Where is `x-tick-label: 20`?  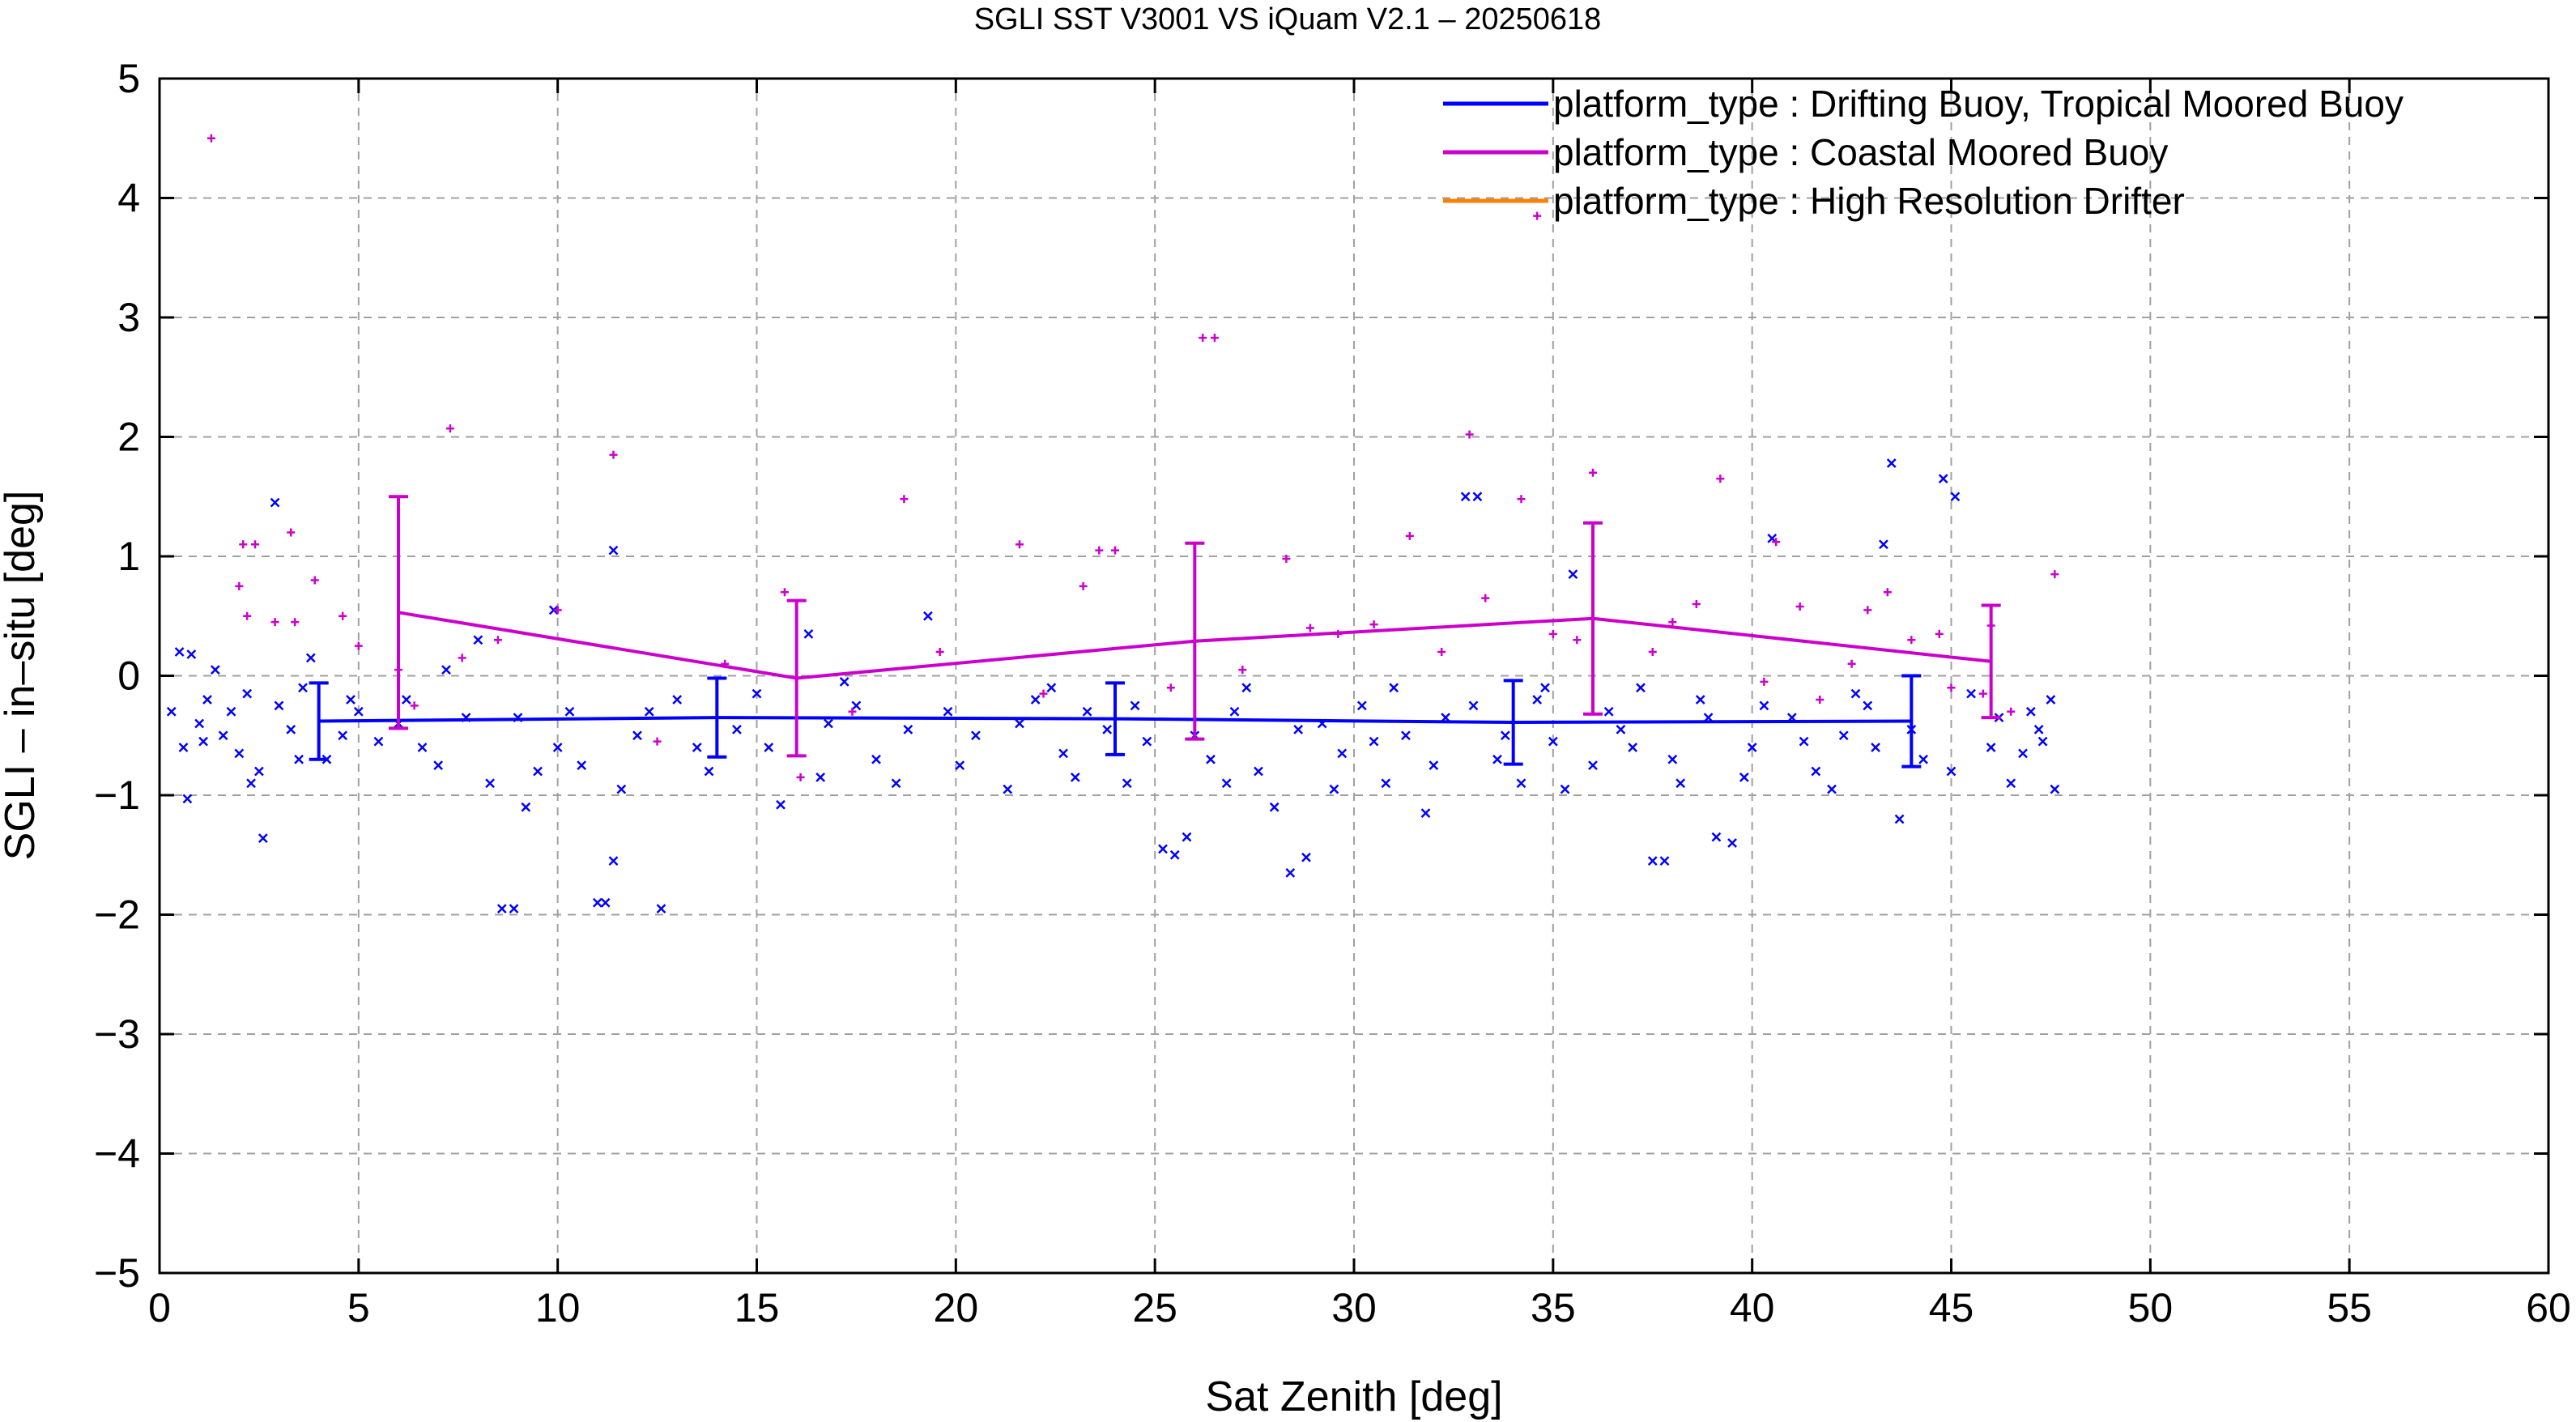 x-tick-label: 20 is located at coordinates (956, 1307).